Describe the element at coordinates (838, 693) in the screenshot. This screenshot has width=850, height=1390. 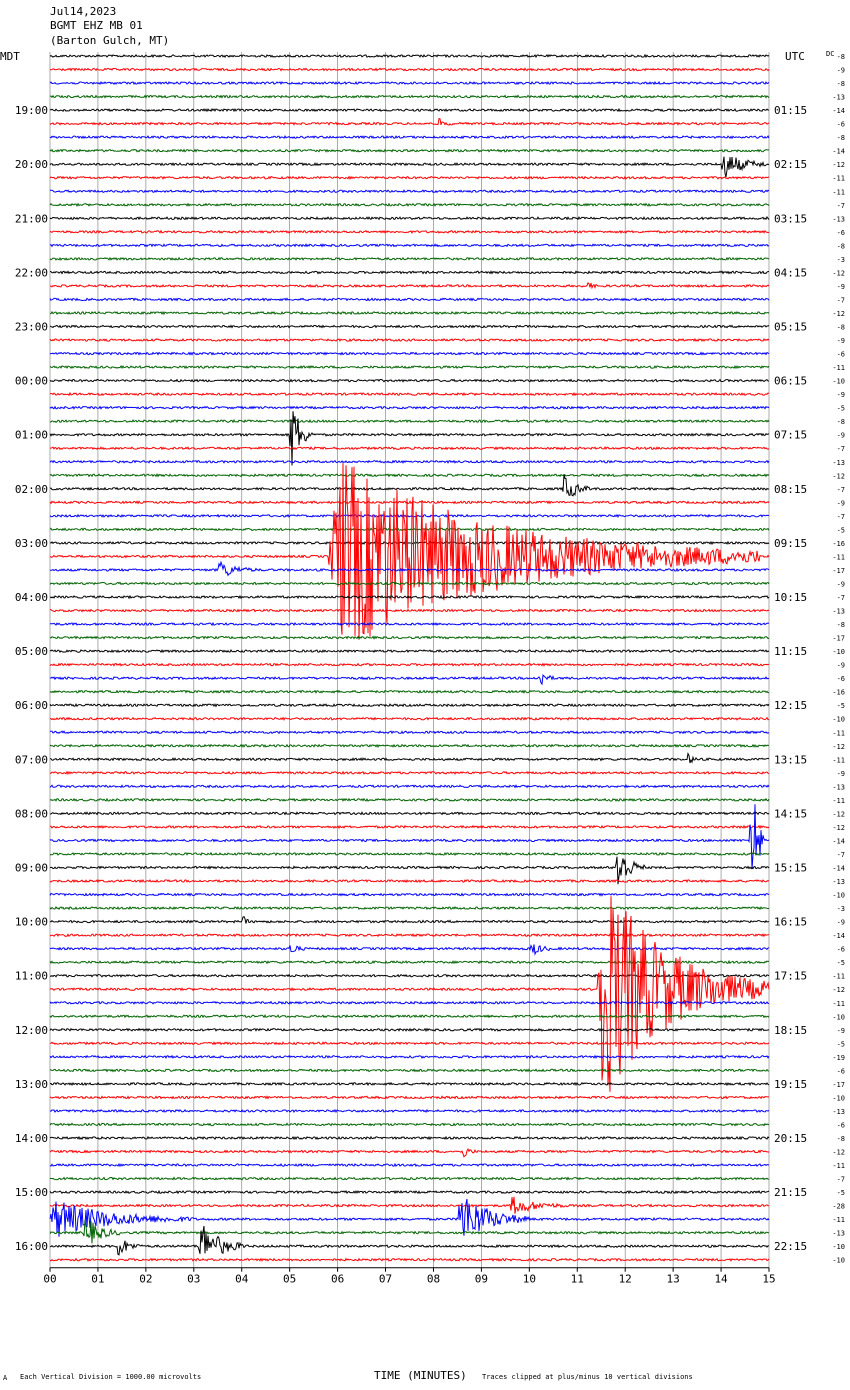
I see `dc-offset-label: -16` at that location.